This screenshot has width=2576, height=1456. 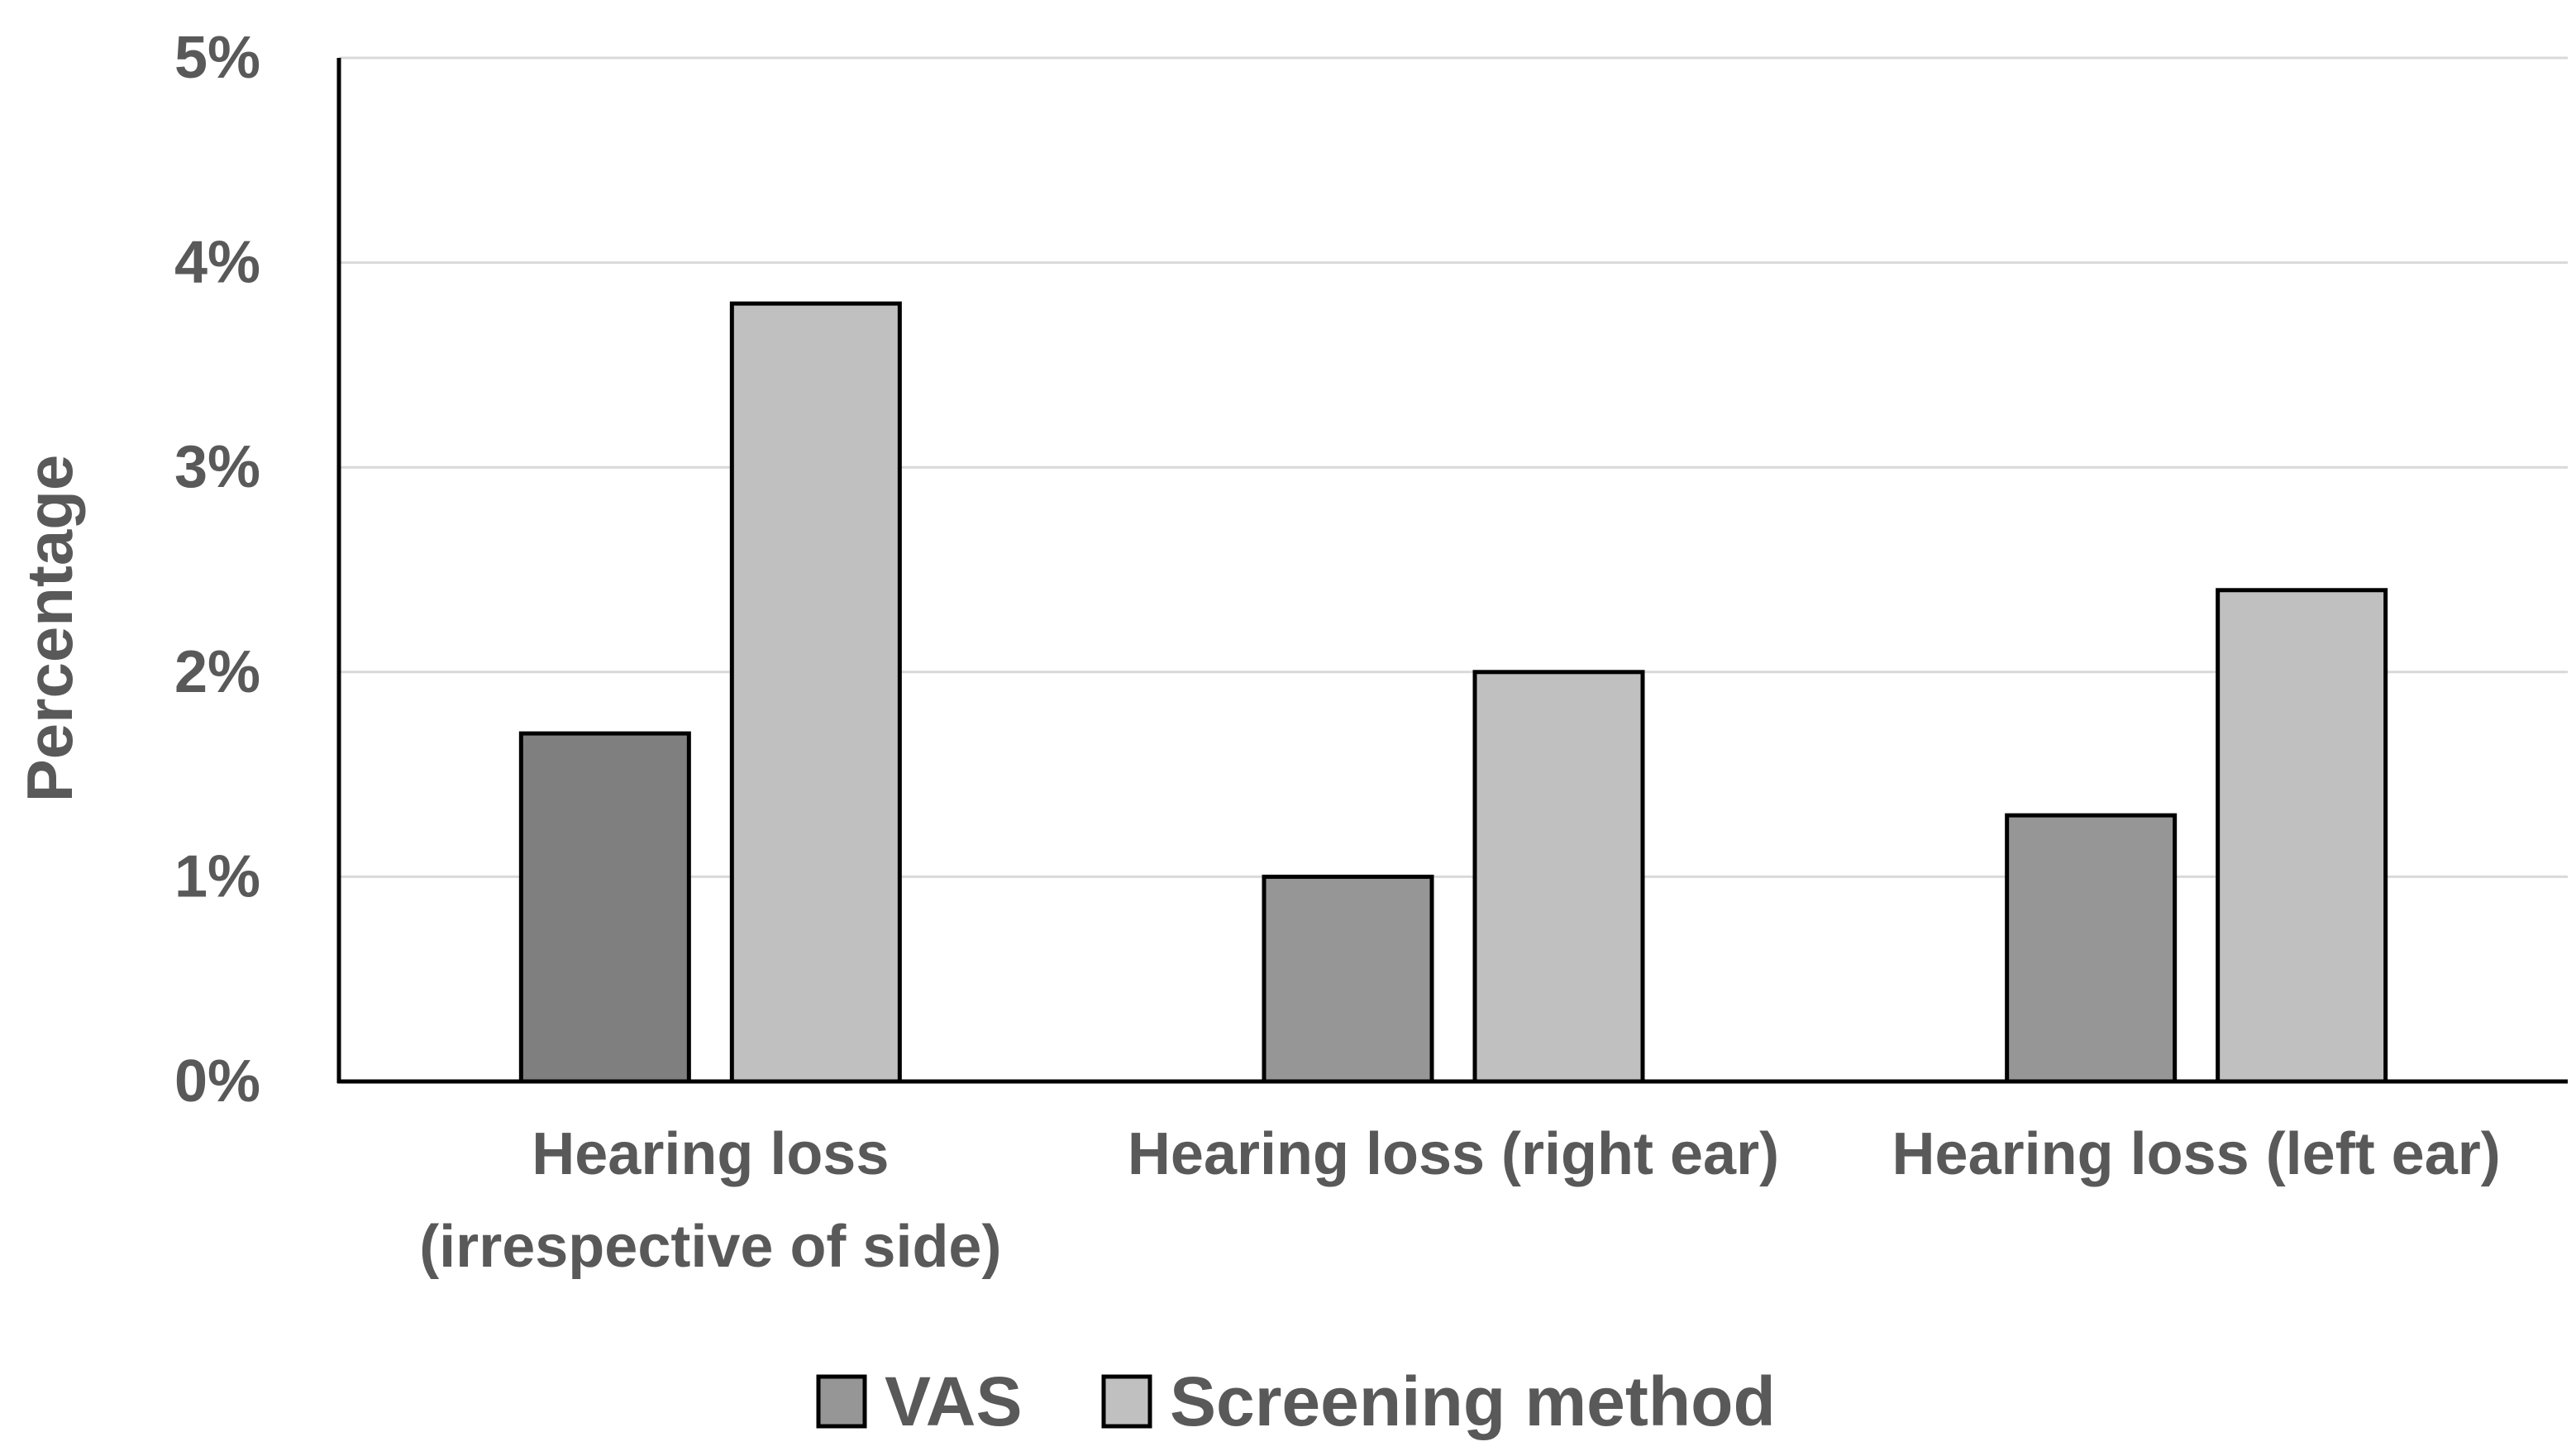 I want to click on x-category-label: Hearing loss, so click(x=710, y=1154).